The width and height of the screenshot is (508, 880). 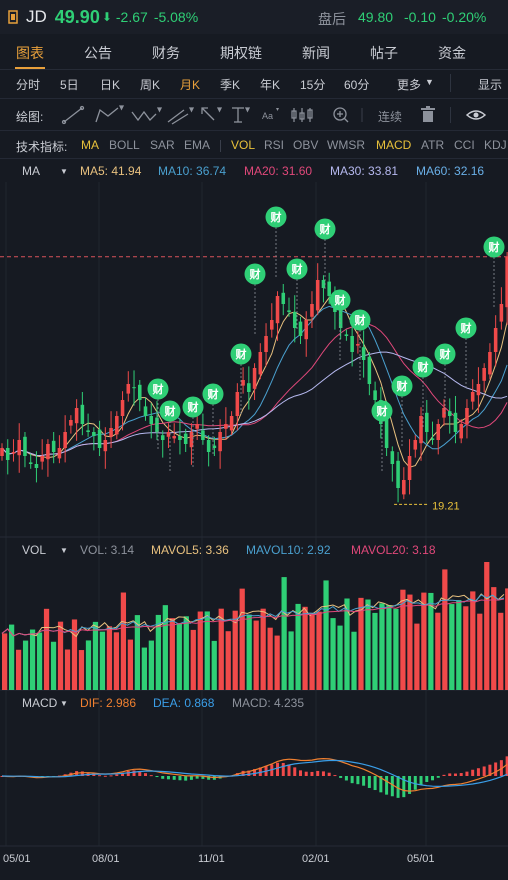 What do you see at coordinates (69, 85) in the screenshot?
I see `period-5d: 5日` at bounding box center [69, 85].